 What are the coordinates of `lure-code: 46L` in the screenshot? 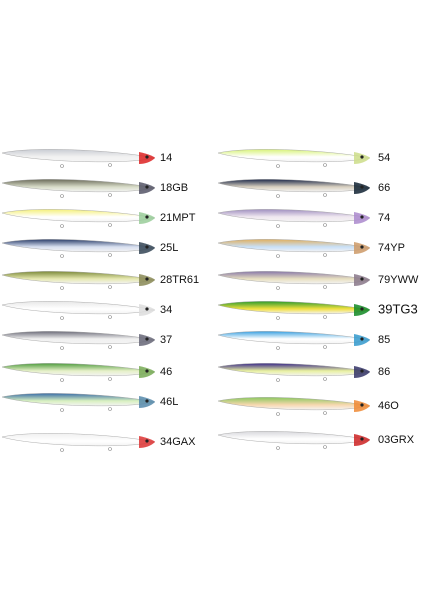 It's located at (169, 402).